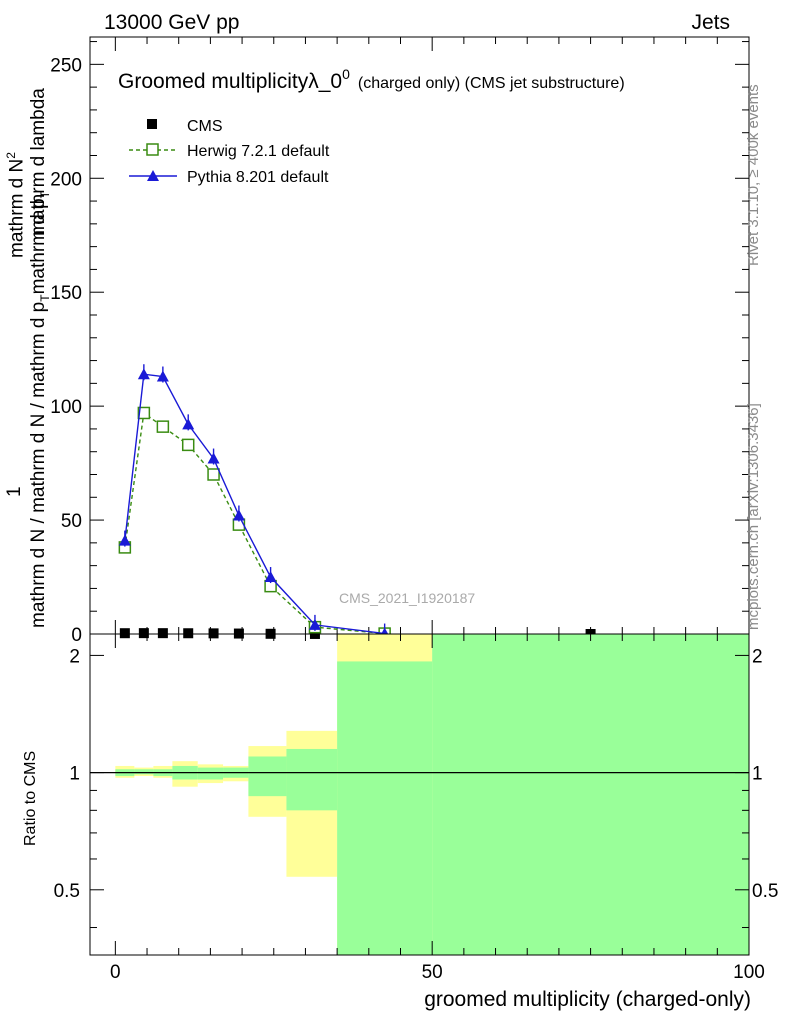 The height and width of the screenshot is (1024, 786). What do you see at coordinates (491, 83) in the screenshot?
I see `chart-title-suffix: (charged only) (CMS jet substructure)` at bounding box center [491, 83].